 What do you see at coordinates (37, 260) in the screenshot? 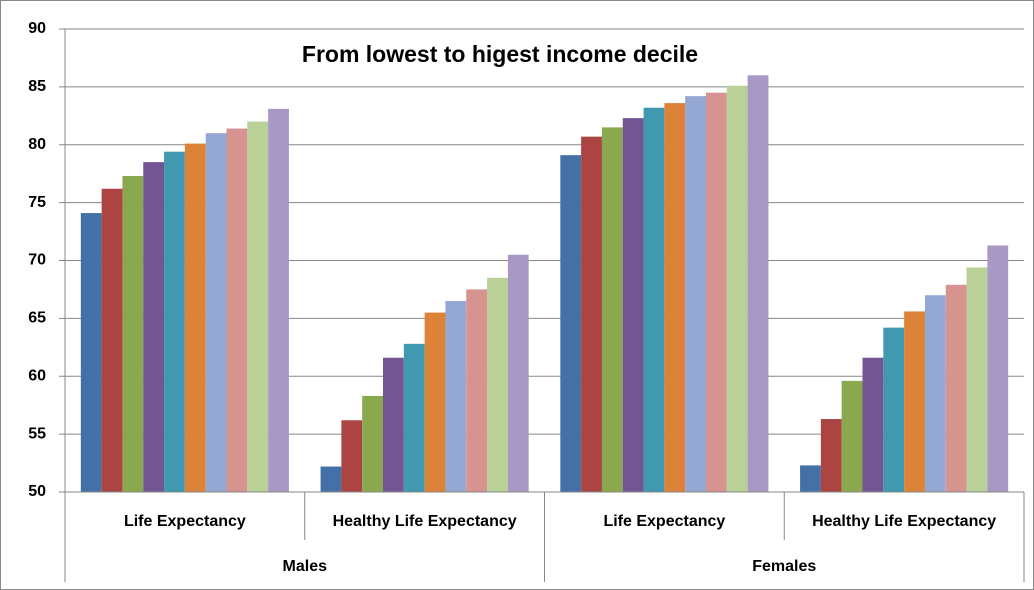
I see `y-tick-label: 70` at bounding box center [37, 260].